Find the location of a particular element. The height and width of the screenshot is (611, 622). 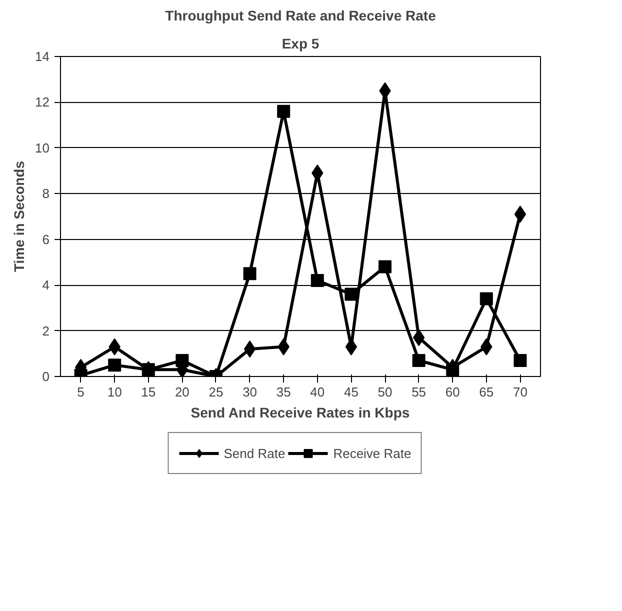

y-tick-label: 4 is located at coordinates (46, 285).